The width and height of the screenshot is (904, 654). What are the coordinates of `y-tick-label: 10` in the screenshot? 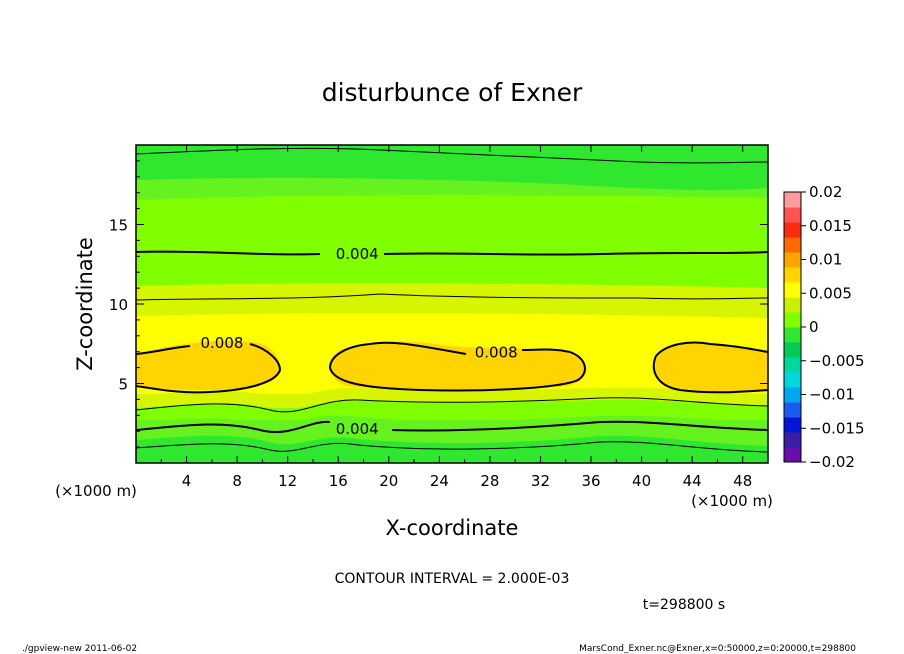 It's located at (118, 305).